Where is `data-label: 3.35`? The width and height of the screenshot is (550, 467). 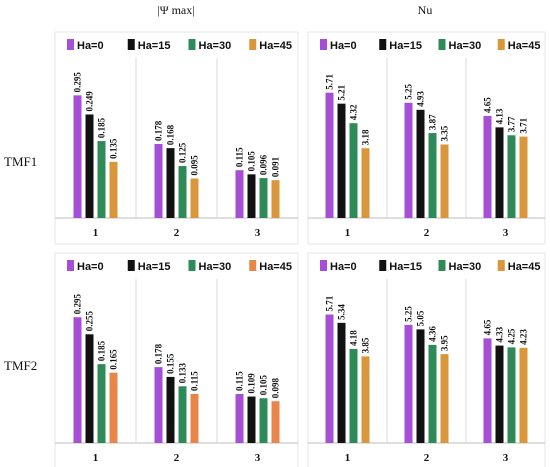 data-label: 3.35 is located at coordinates (445, 133).